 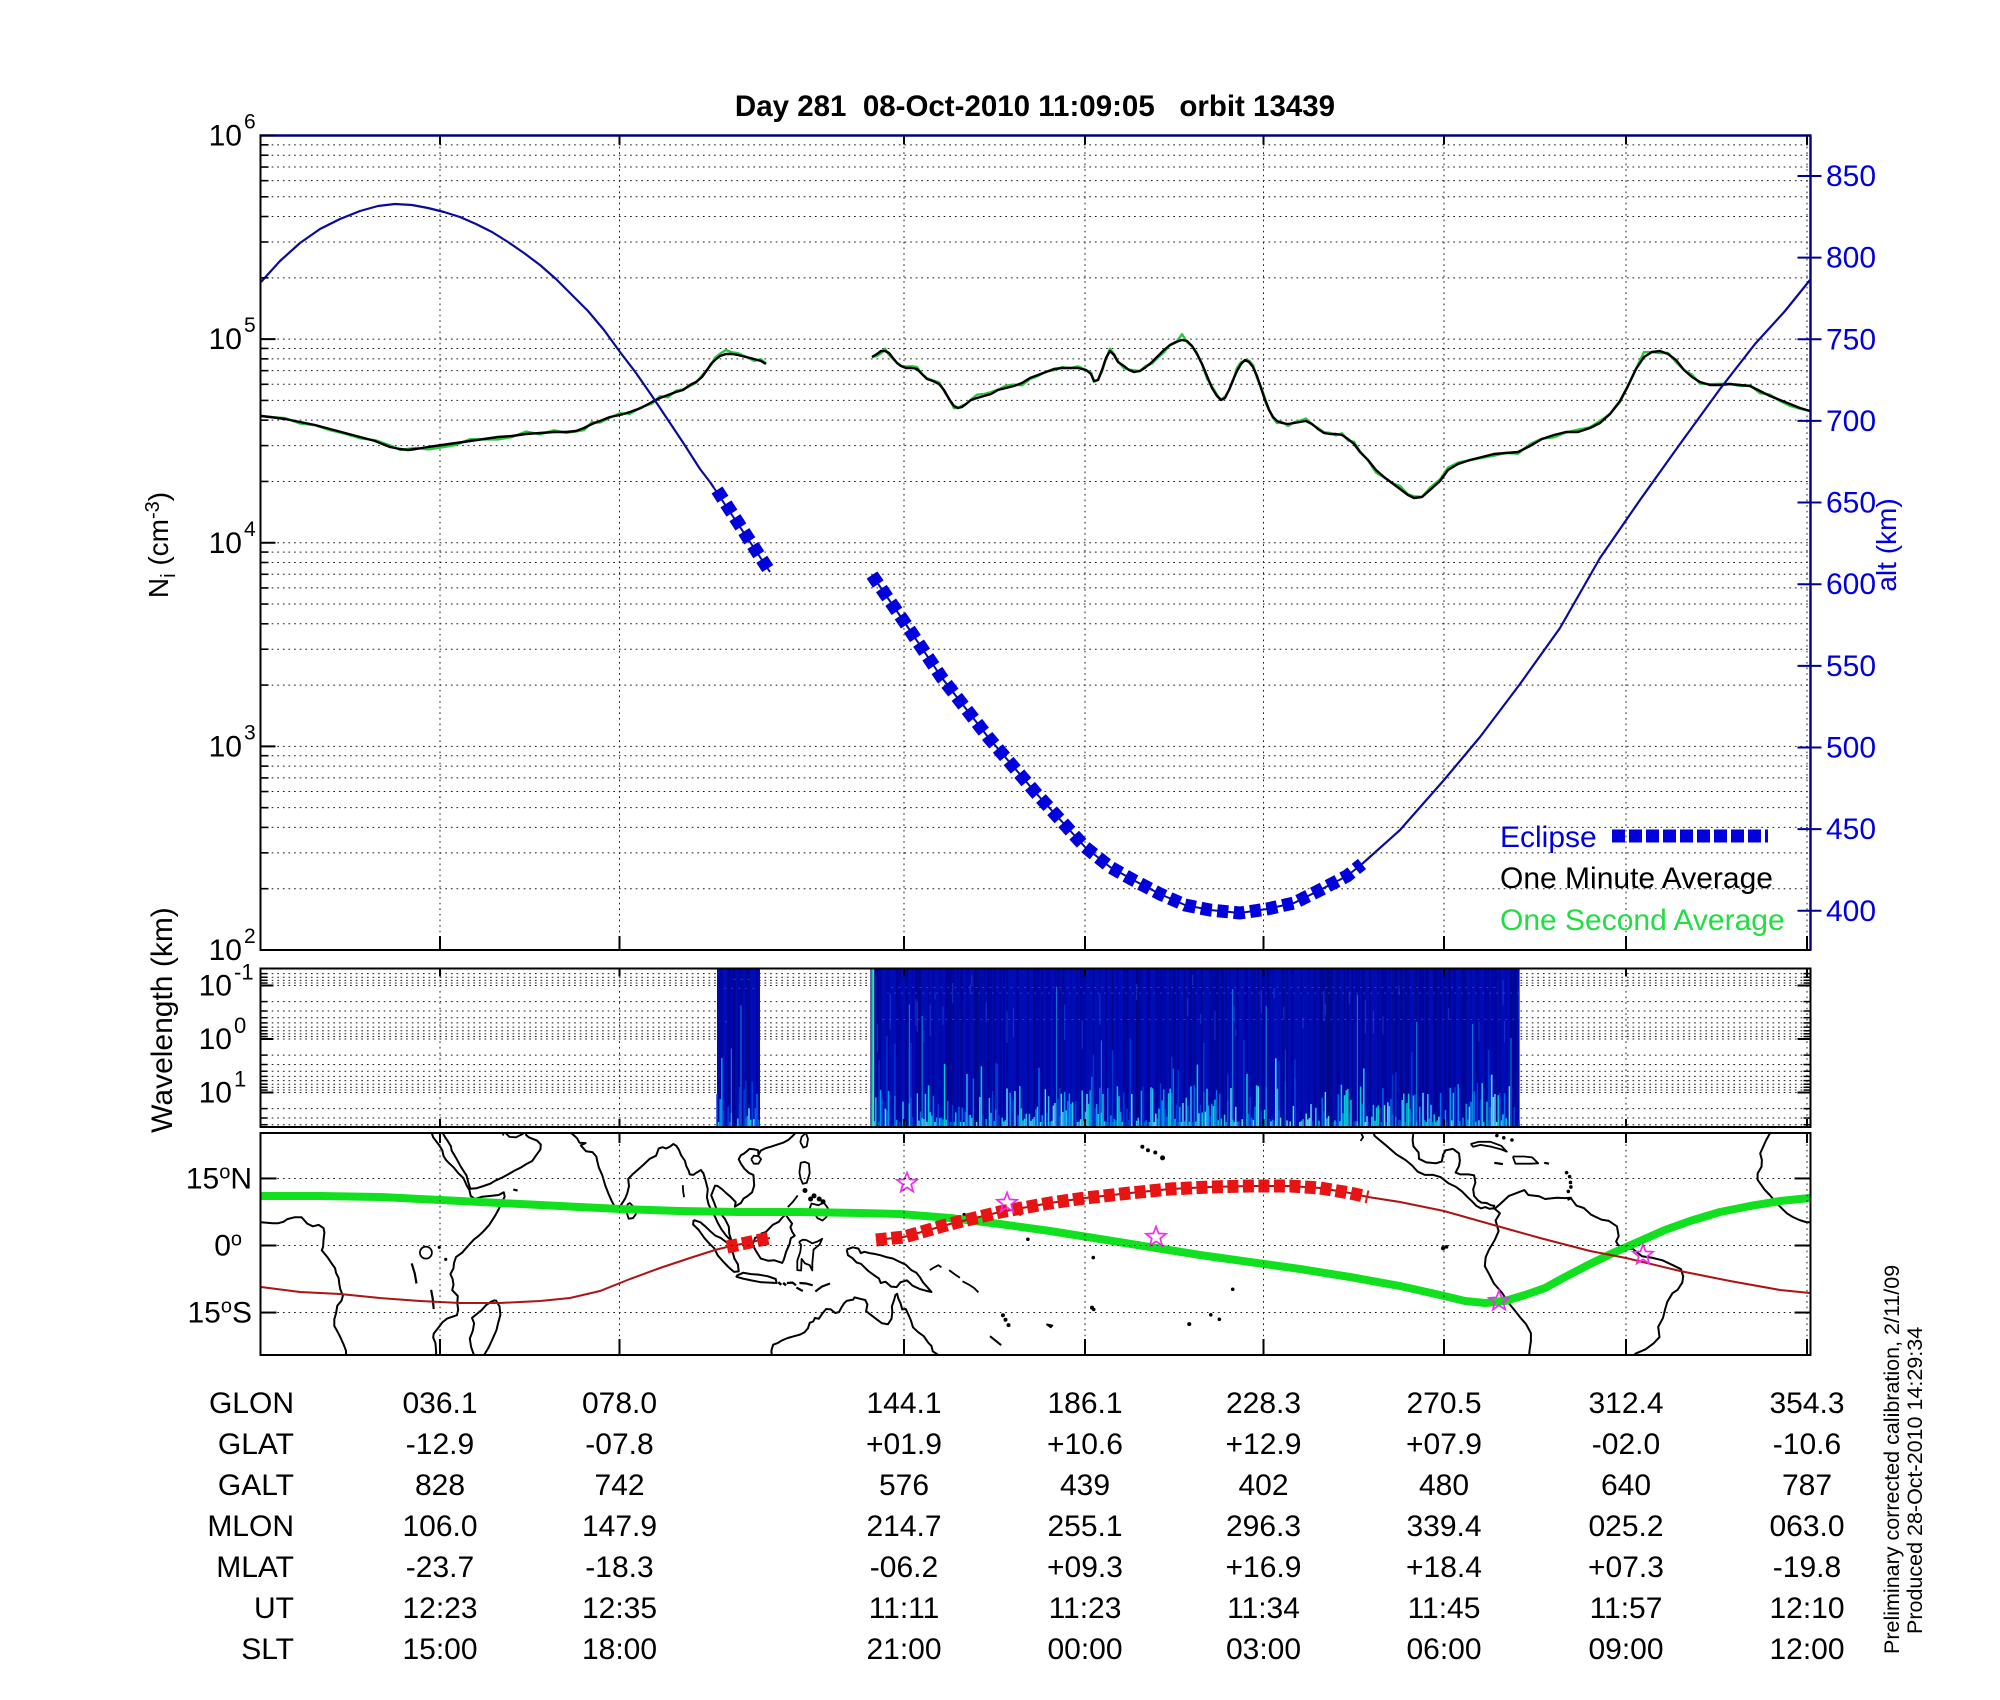 What do you see at coordinates (1263, 1649) in the screenshot?
I see `svg-text: 03:00` at bounding box center [1263, 1649].